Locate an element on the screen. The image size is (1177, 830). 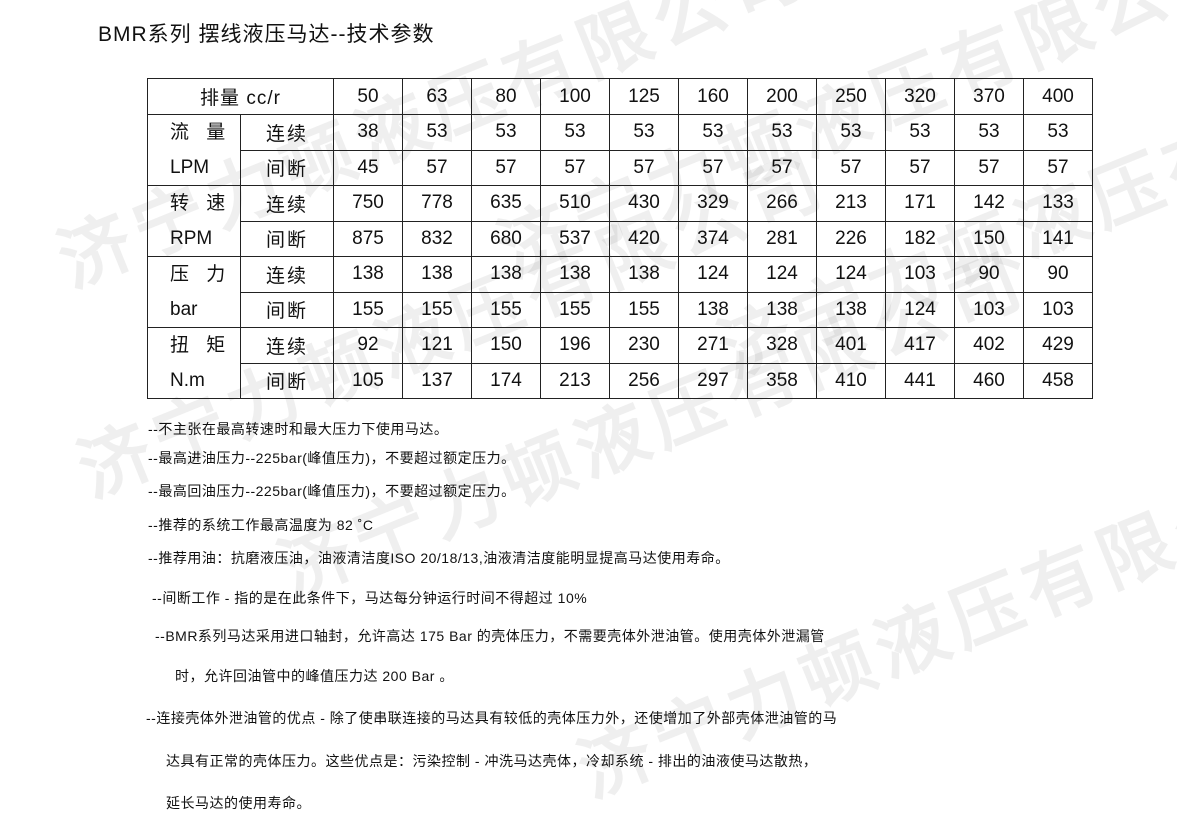
value-cell: 328 is located at coordinates (782, 345).